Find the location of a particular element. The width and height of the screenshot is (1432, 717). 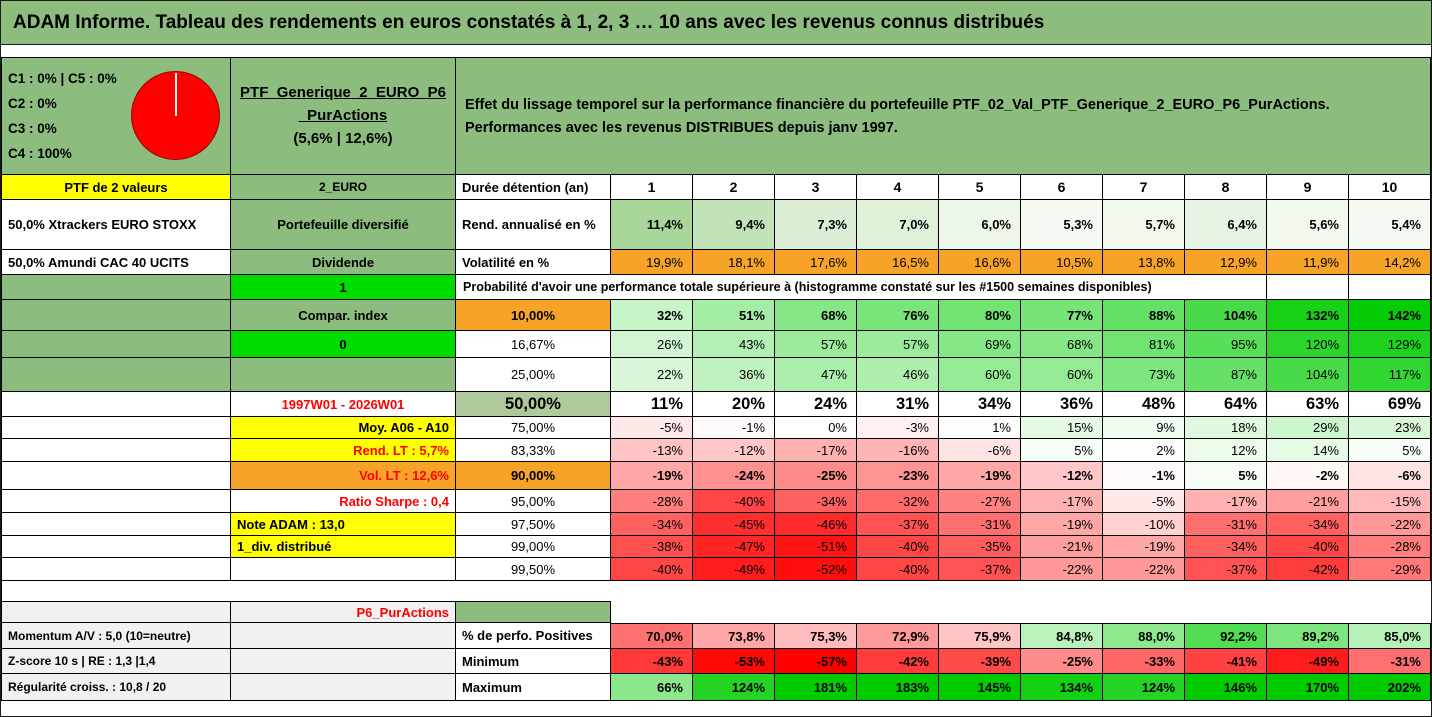

cell-97-50: 97,50% is located at coordinates (533, 524).